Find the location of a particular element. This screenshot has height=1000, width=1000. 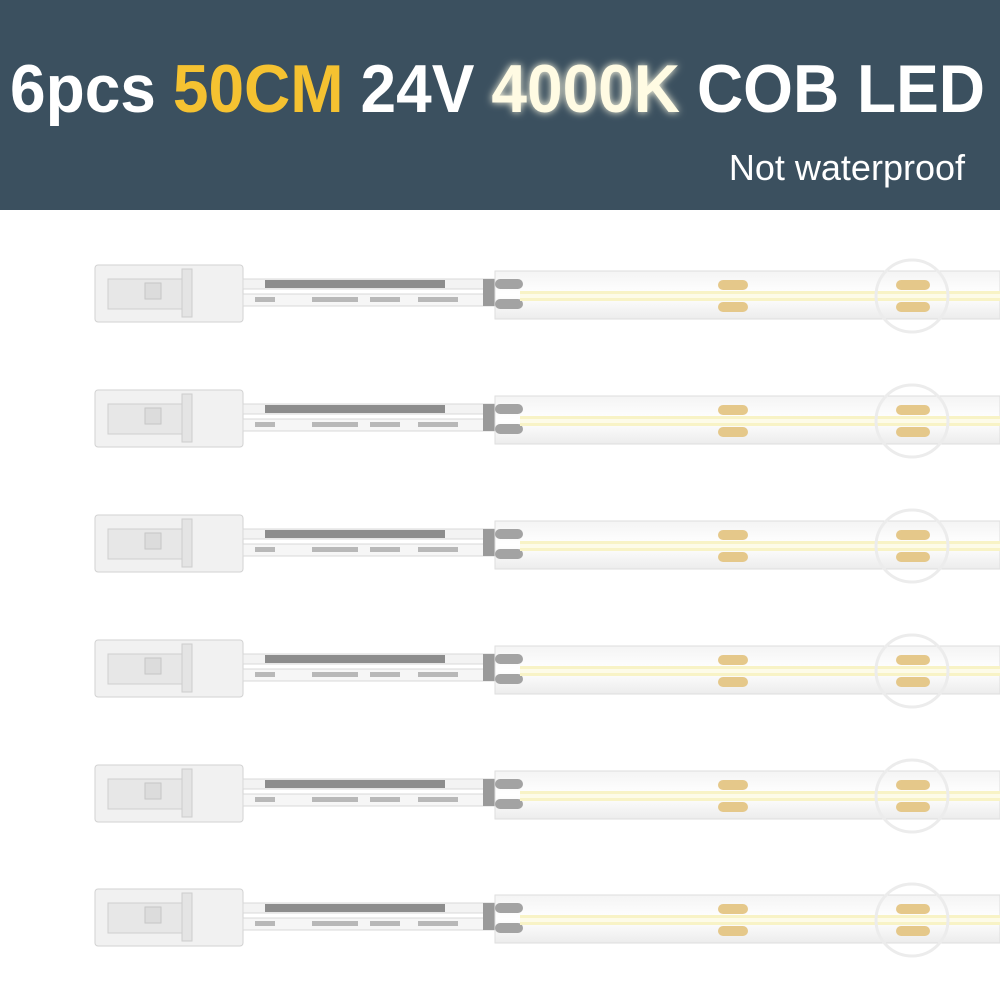

title-voltage: 24V is located at coordinates (418, 89).